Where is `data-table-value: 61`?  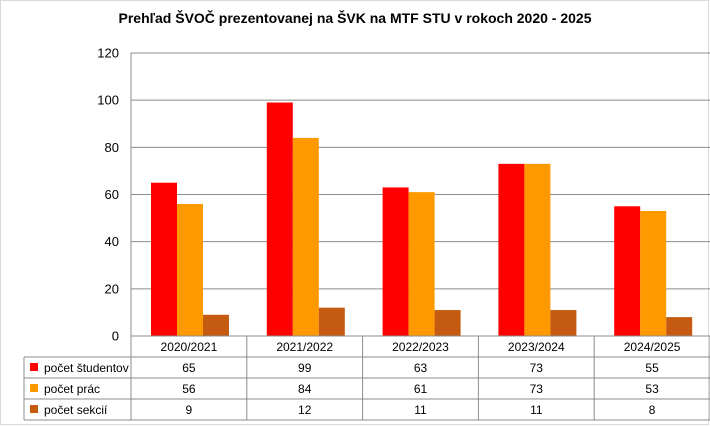 data-table-value: 61 is located at coordinates (421, 389).